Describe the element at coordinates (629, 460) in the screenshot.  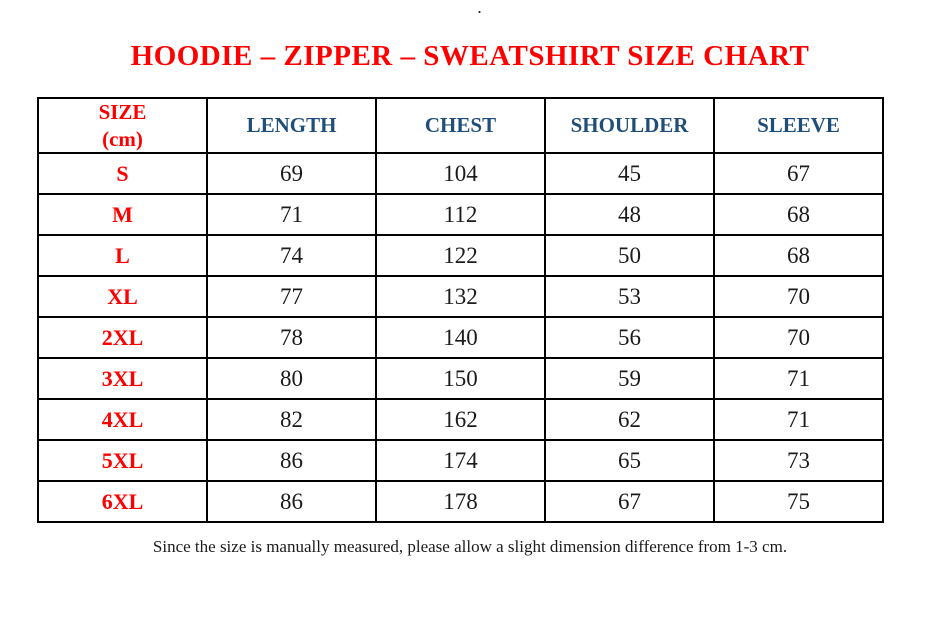
I see `shoulder-cell: 65` at that location.